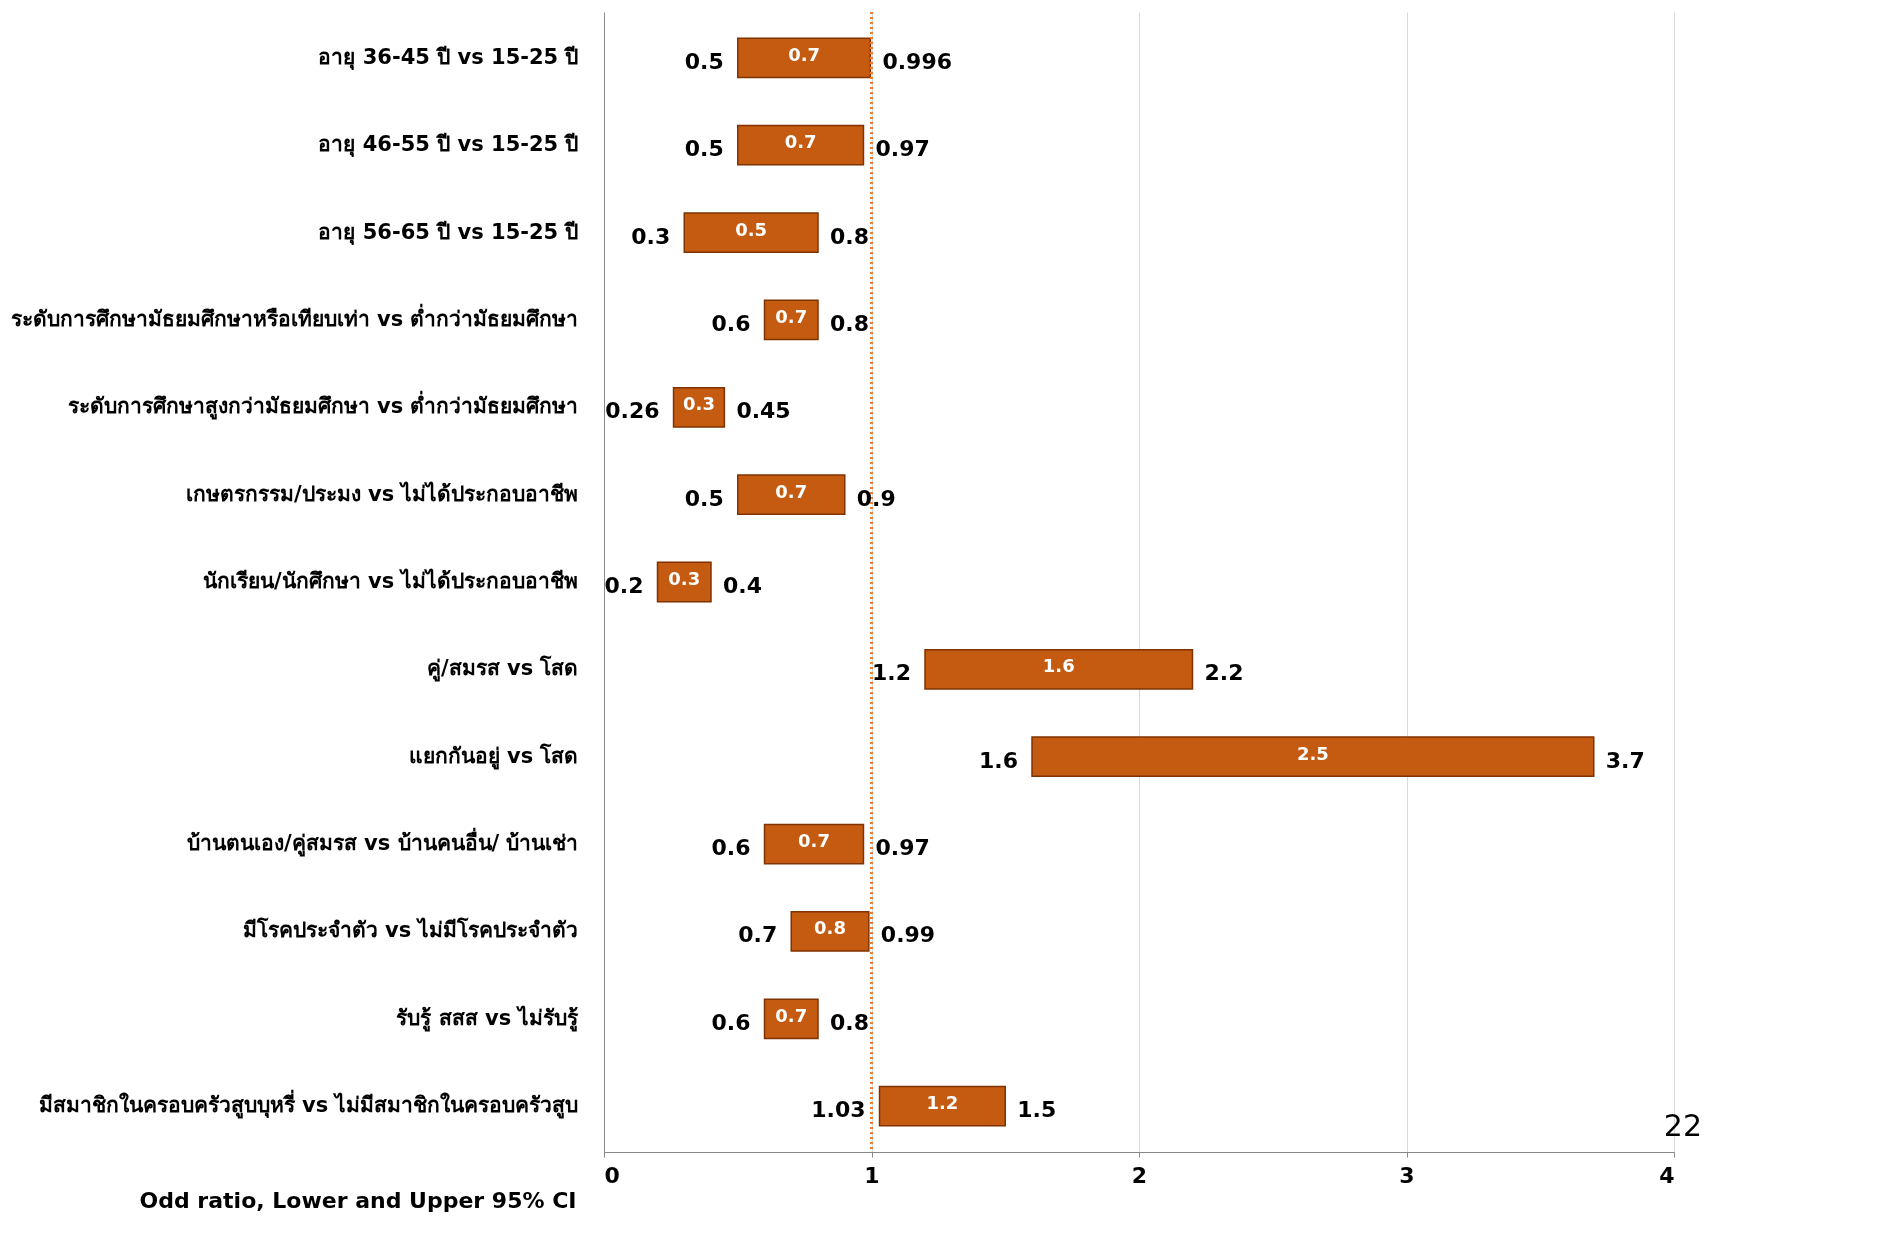 The height and width of the screenshot is (1251, 1878). Describe the element at coordinates (1224, 673) in the screenshot. I see `annotation: 2.2` at that location.